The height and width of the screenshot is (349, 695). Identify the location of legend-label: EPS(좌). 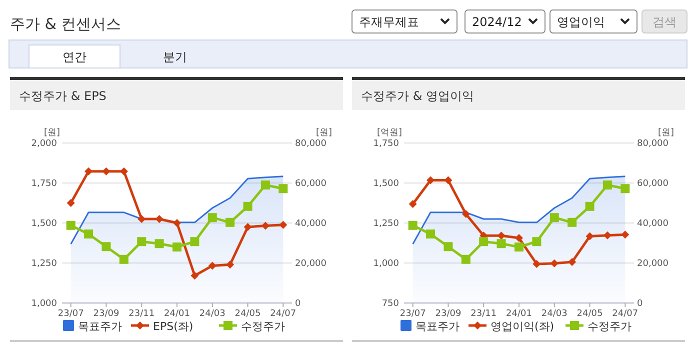
(173, 326).